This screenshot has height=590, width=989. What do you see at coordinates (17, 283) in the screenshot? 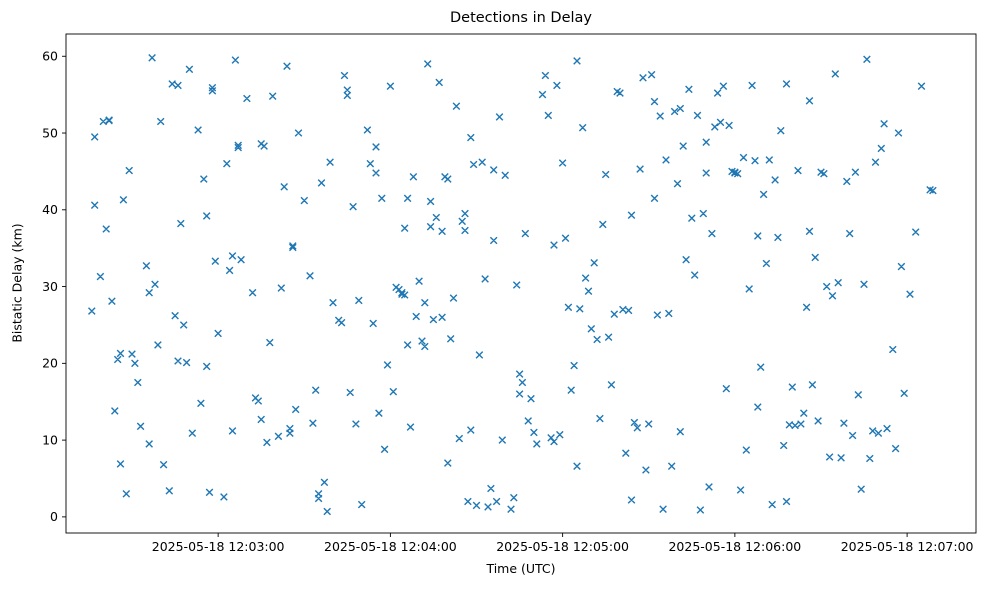
I see `y-axis-label: Bistatic Delay (km)` at bounding box center [17, 283].